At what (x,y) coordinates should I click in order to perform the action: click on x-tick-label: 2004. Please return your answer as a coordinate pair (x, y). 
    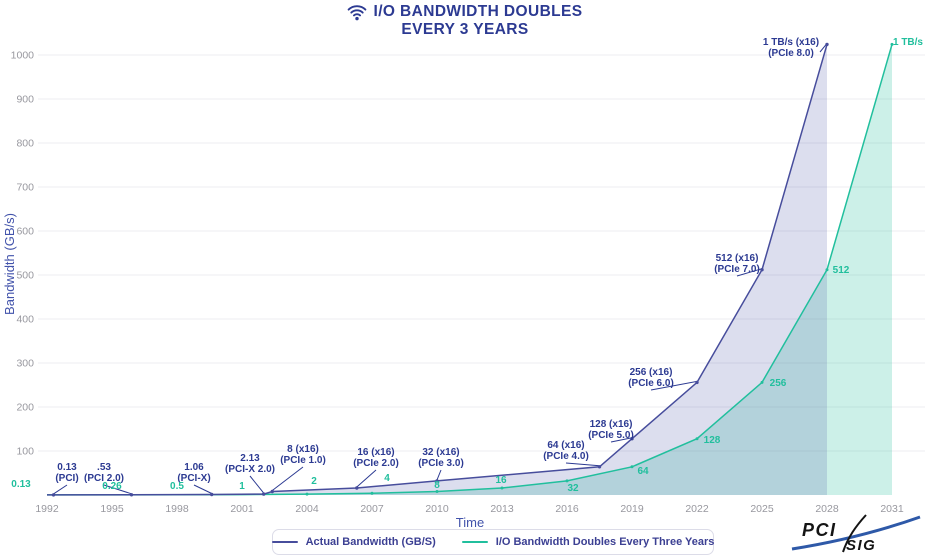
    Looking at the image, I should click on (307, 509).